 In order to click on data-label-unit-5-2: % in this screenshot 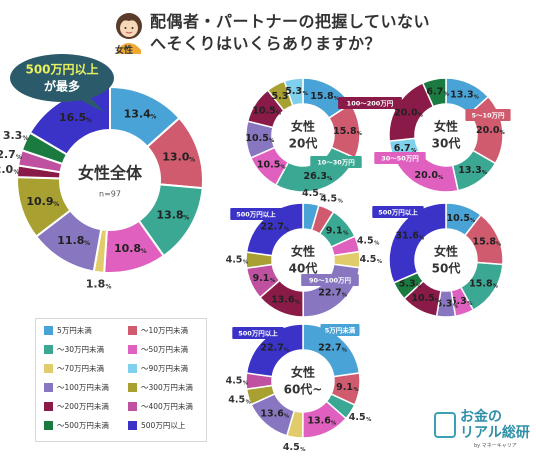, I will do `click(369, 420)`.